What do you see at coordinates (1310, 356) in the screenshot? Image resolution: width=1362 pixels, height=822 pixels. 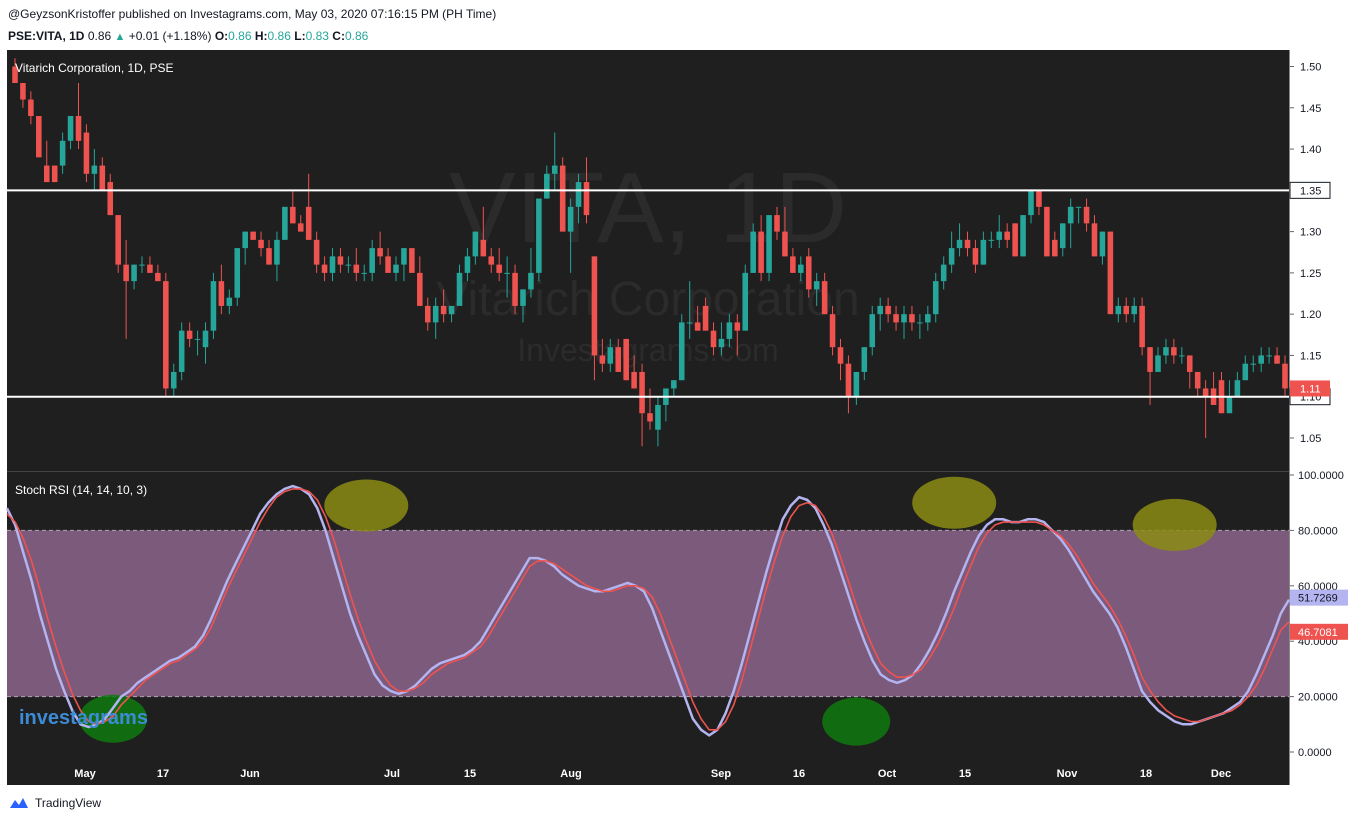 I see `price-tick-label: 1.15` at bounding box center [1310, 356].